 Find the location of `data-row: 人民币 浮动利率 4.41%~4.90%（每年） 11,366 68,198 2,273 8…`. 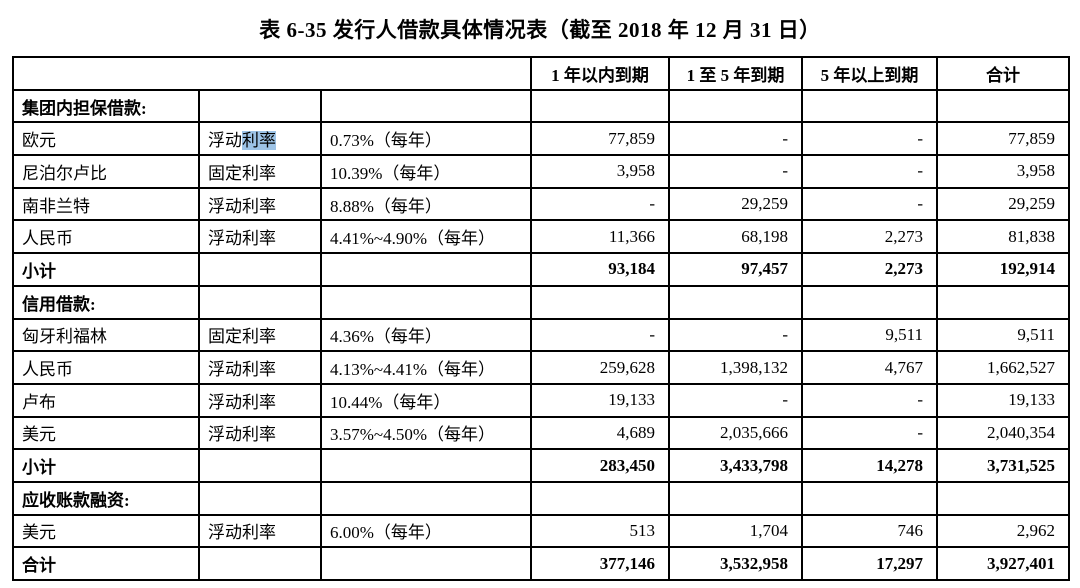

data-row: 人民币 浮动利率 4.41%~4.90%（每年） 11,366 68,198 2,273 8… is located at coordinates (541, 237).